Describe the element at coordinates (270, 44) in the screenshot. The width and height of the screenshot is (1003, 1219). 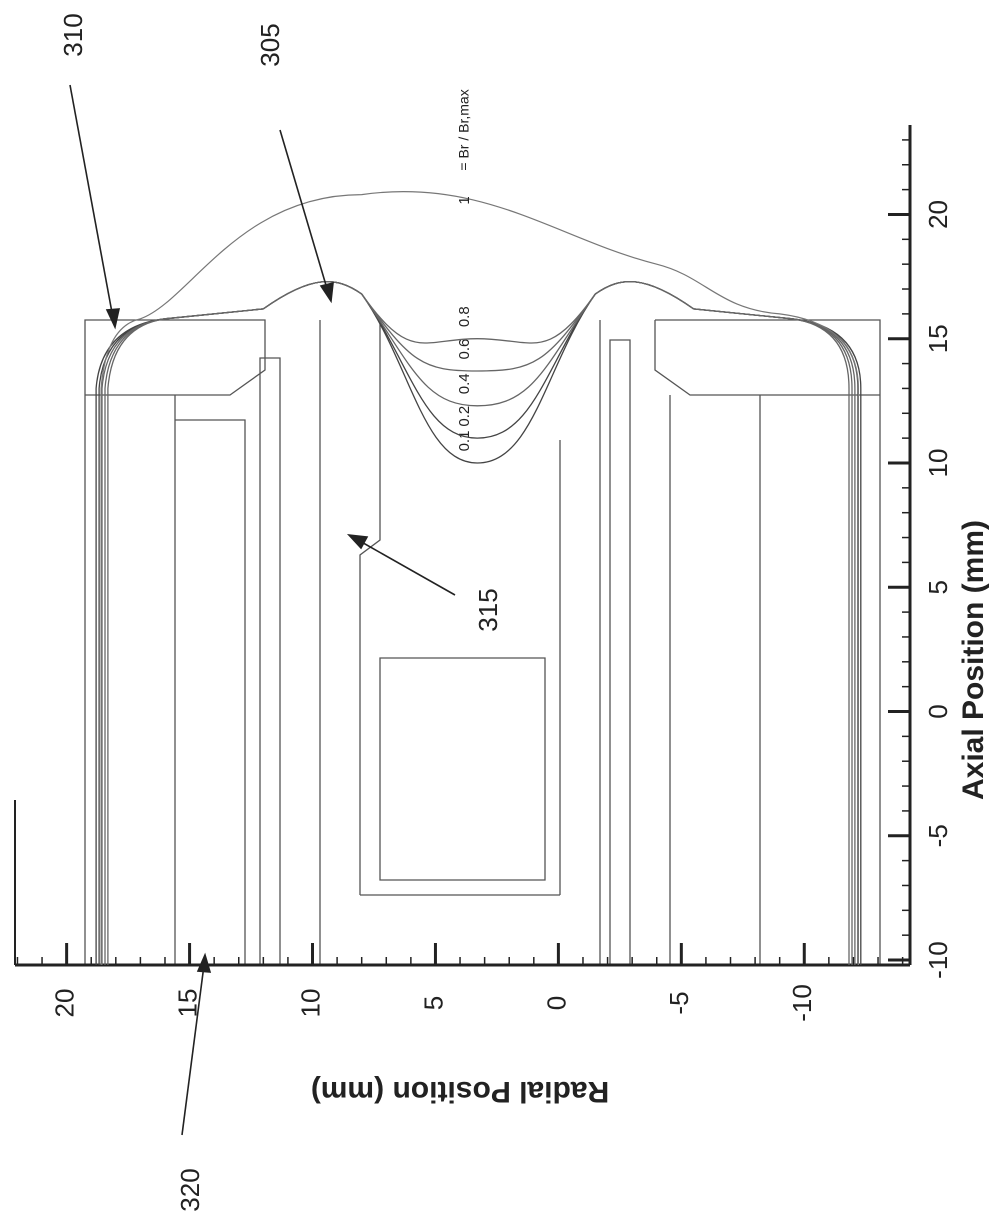
I see `annotation: 305` at that location.